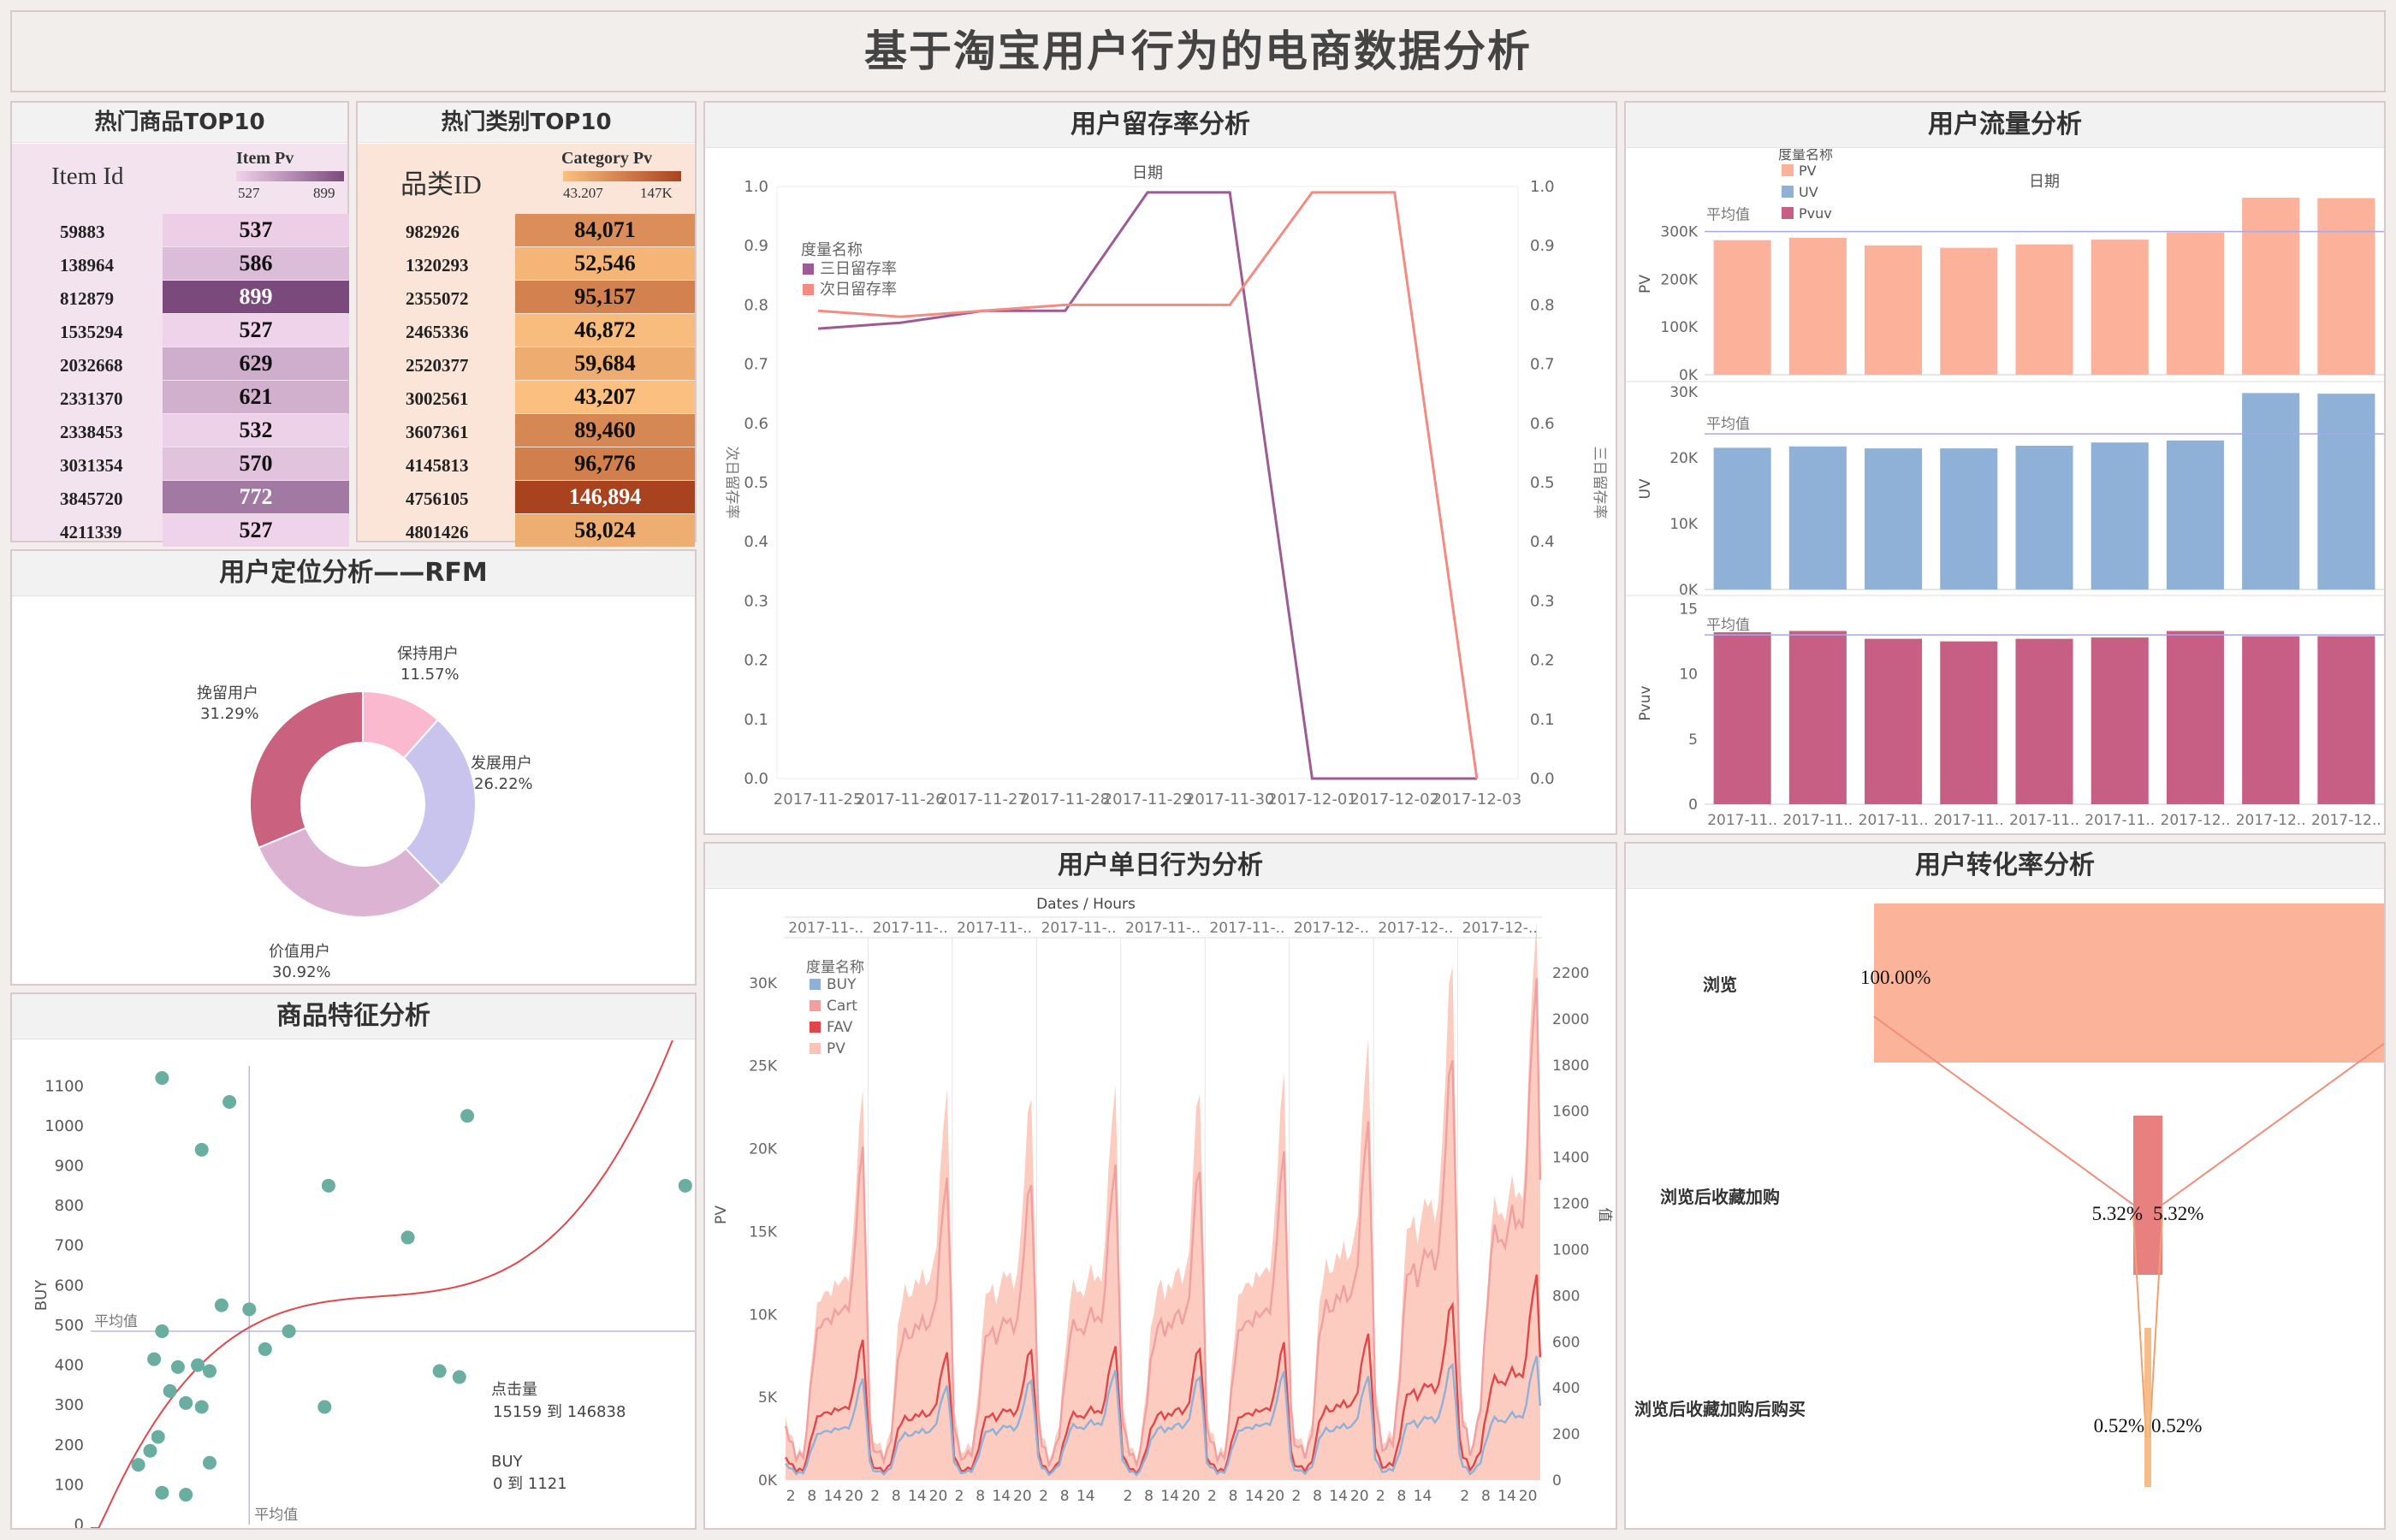 The width and height of the screenshot is (2396, 1540). I want to click on traffic-y-tick: 300K, so click(1679, 232).